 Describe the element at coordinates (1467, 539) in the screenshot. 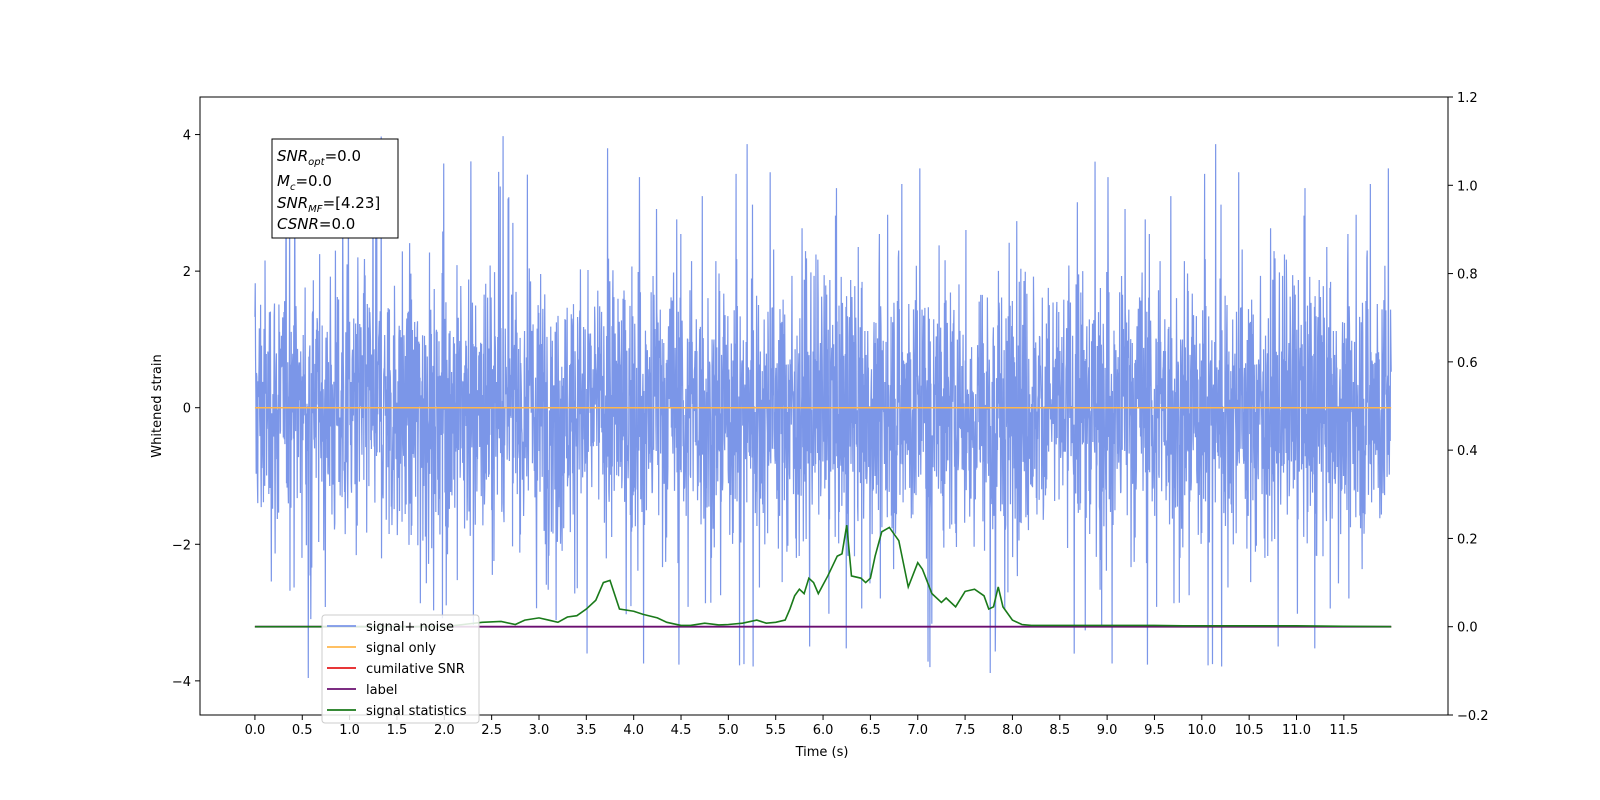

I see `y2-tick-label: 0.2` at that location.